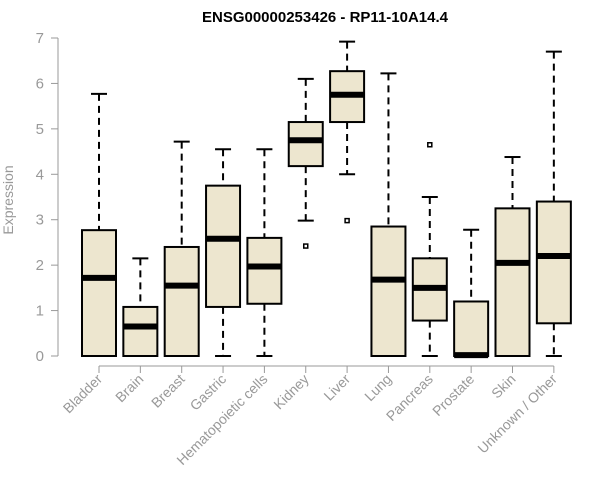 The width and height of the screenshot is (600, 500). Describe the element at coordinates (40, 311) in the screenshot. I see `y-tick-label: 1` at that location.